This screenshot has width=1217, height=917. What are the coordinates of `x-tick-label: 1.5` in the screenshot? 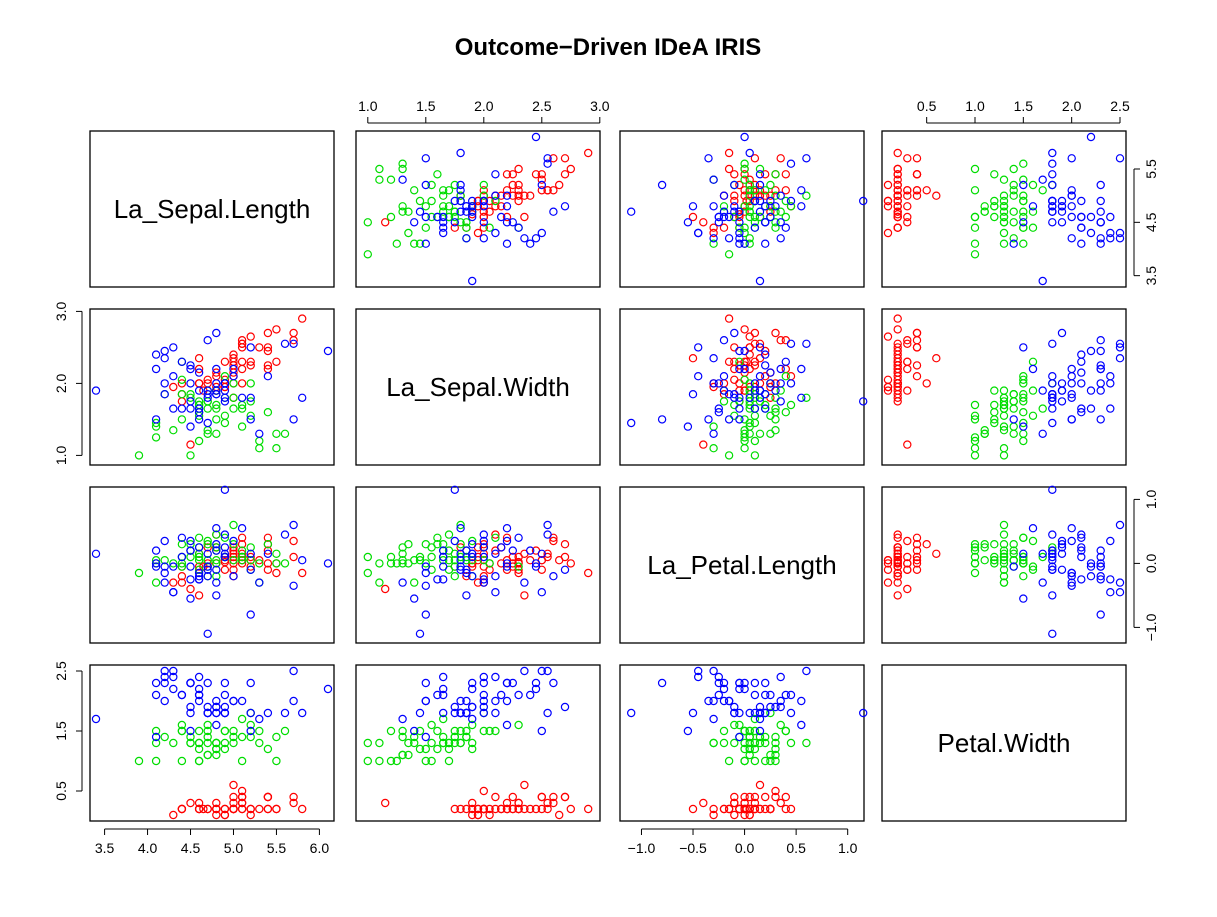 It's located at (1024, 106).